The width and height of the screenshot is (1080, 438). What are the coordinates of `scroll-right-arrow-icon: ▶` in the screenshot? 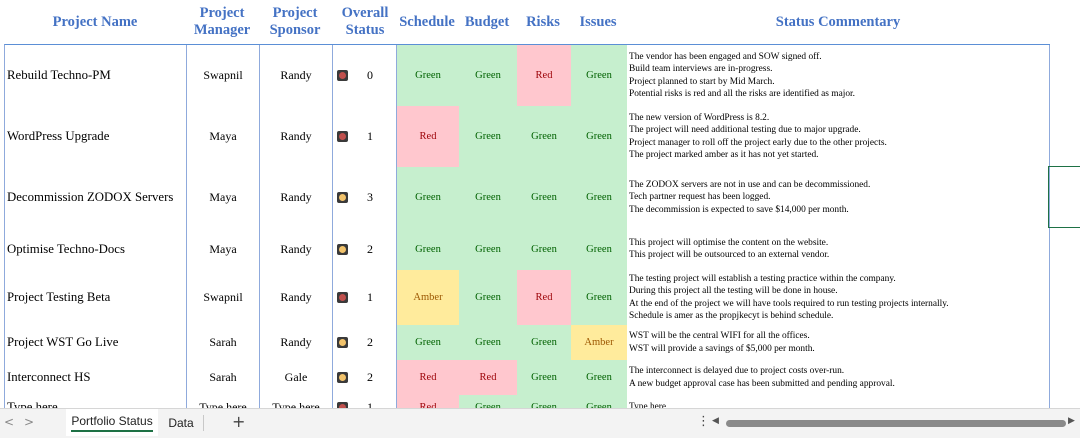 It's located at (1071, 421).